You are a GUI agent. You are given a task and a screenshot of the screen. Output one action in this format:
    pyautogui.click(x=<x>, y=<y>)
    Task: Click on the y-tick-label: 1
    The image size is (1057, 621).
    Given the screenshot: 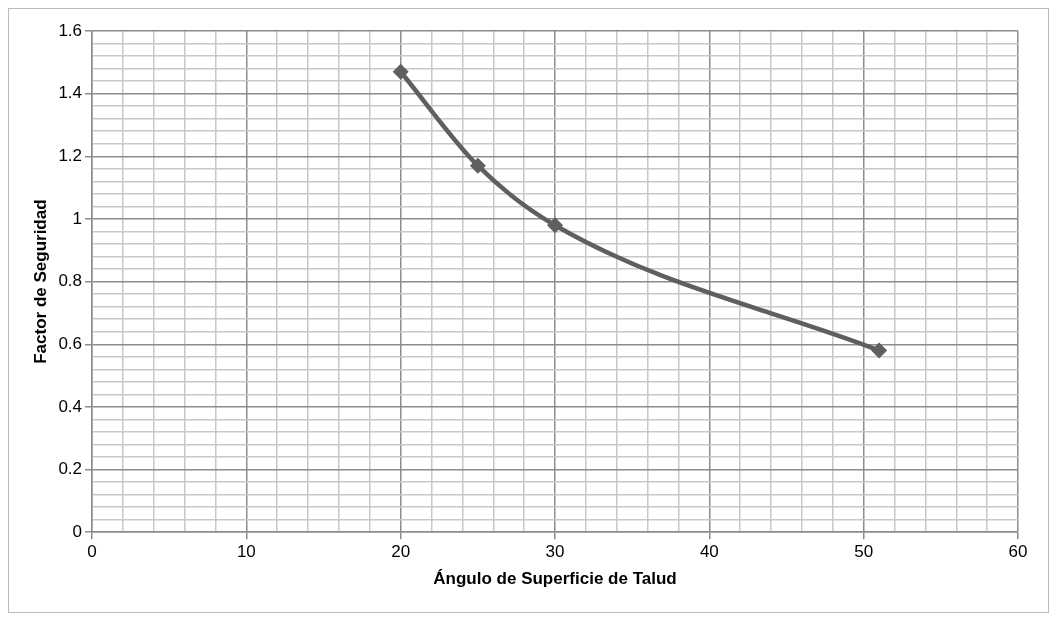 What is the action you would take?
    pyautogui.click(x=77, y=218)
    